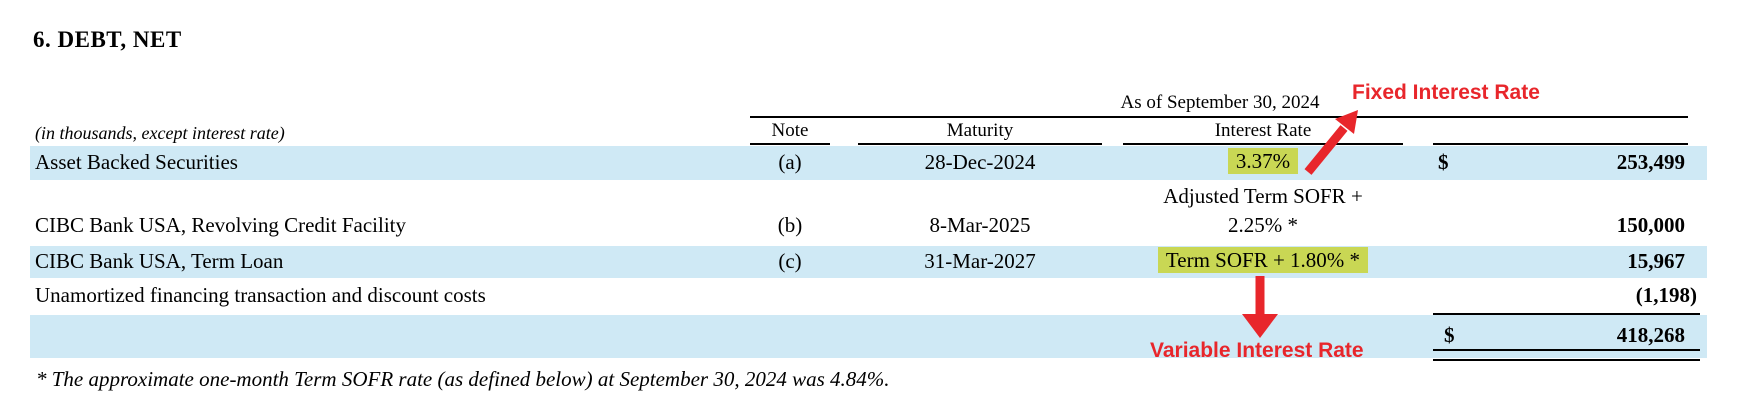 The width and height of the screenshot is (1756, 406). I want to click on interest-rate-cell-line2: 2.25% *, so click(1263, 225).